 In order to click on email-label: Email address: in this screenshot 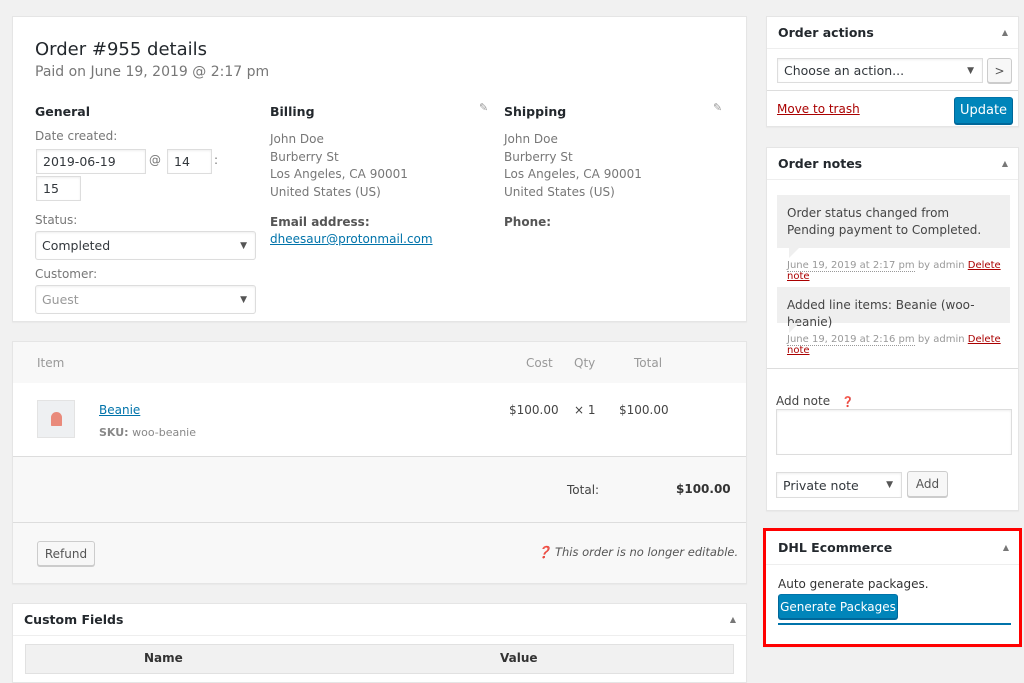, I will do `click(320, 222)`.